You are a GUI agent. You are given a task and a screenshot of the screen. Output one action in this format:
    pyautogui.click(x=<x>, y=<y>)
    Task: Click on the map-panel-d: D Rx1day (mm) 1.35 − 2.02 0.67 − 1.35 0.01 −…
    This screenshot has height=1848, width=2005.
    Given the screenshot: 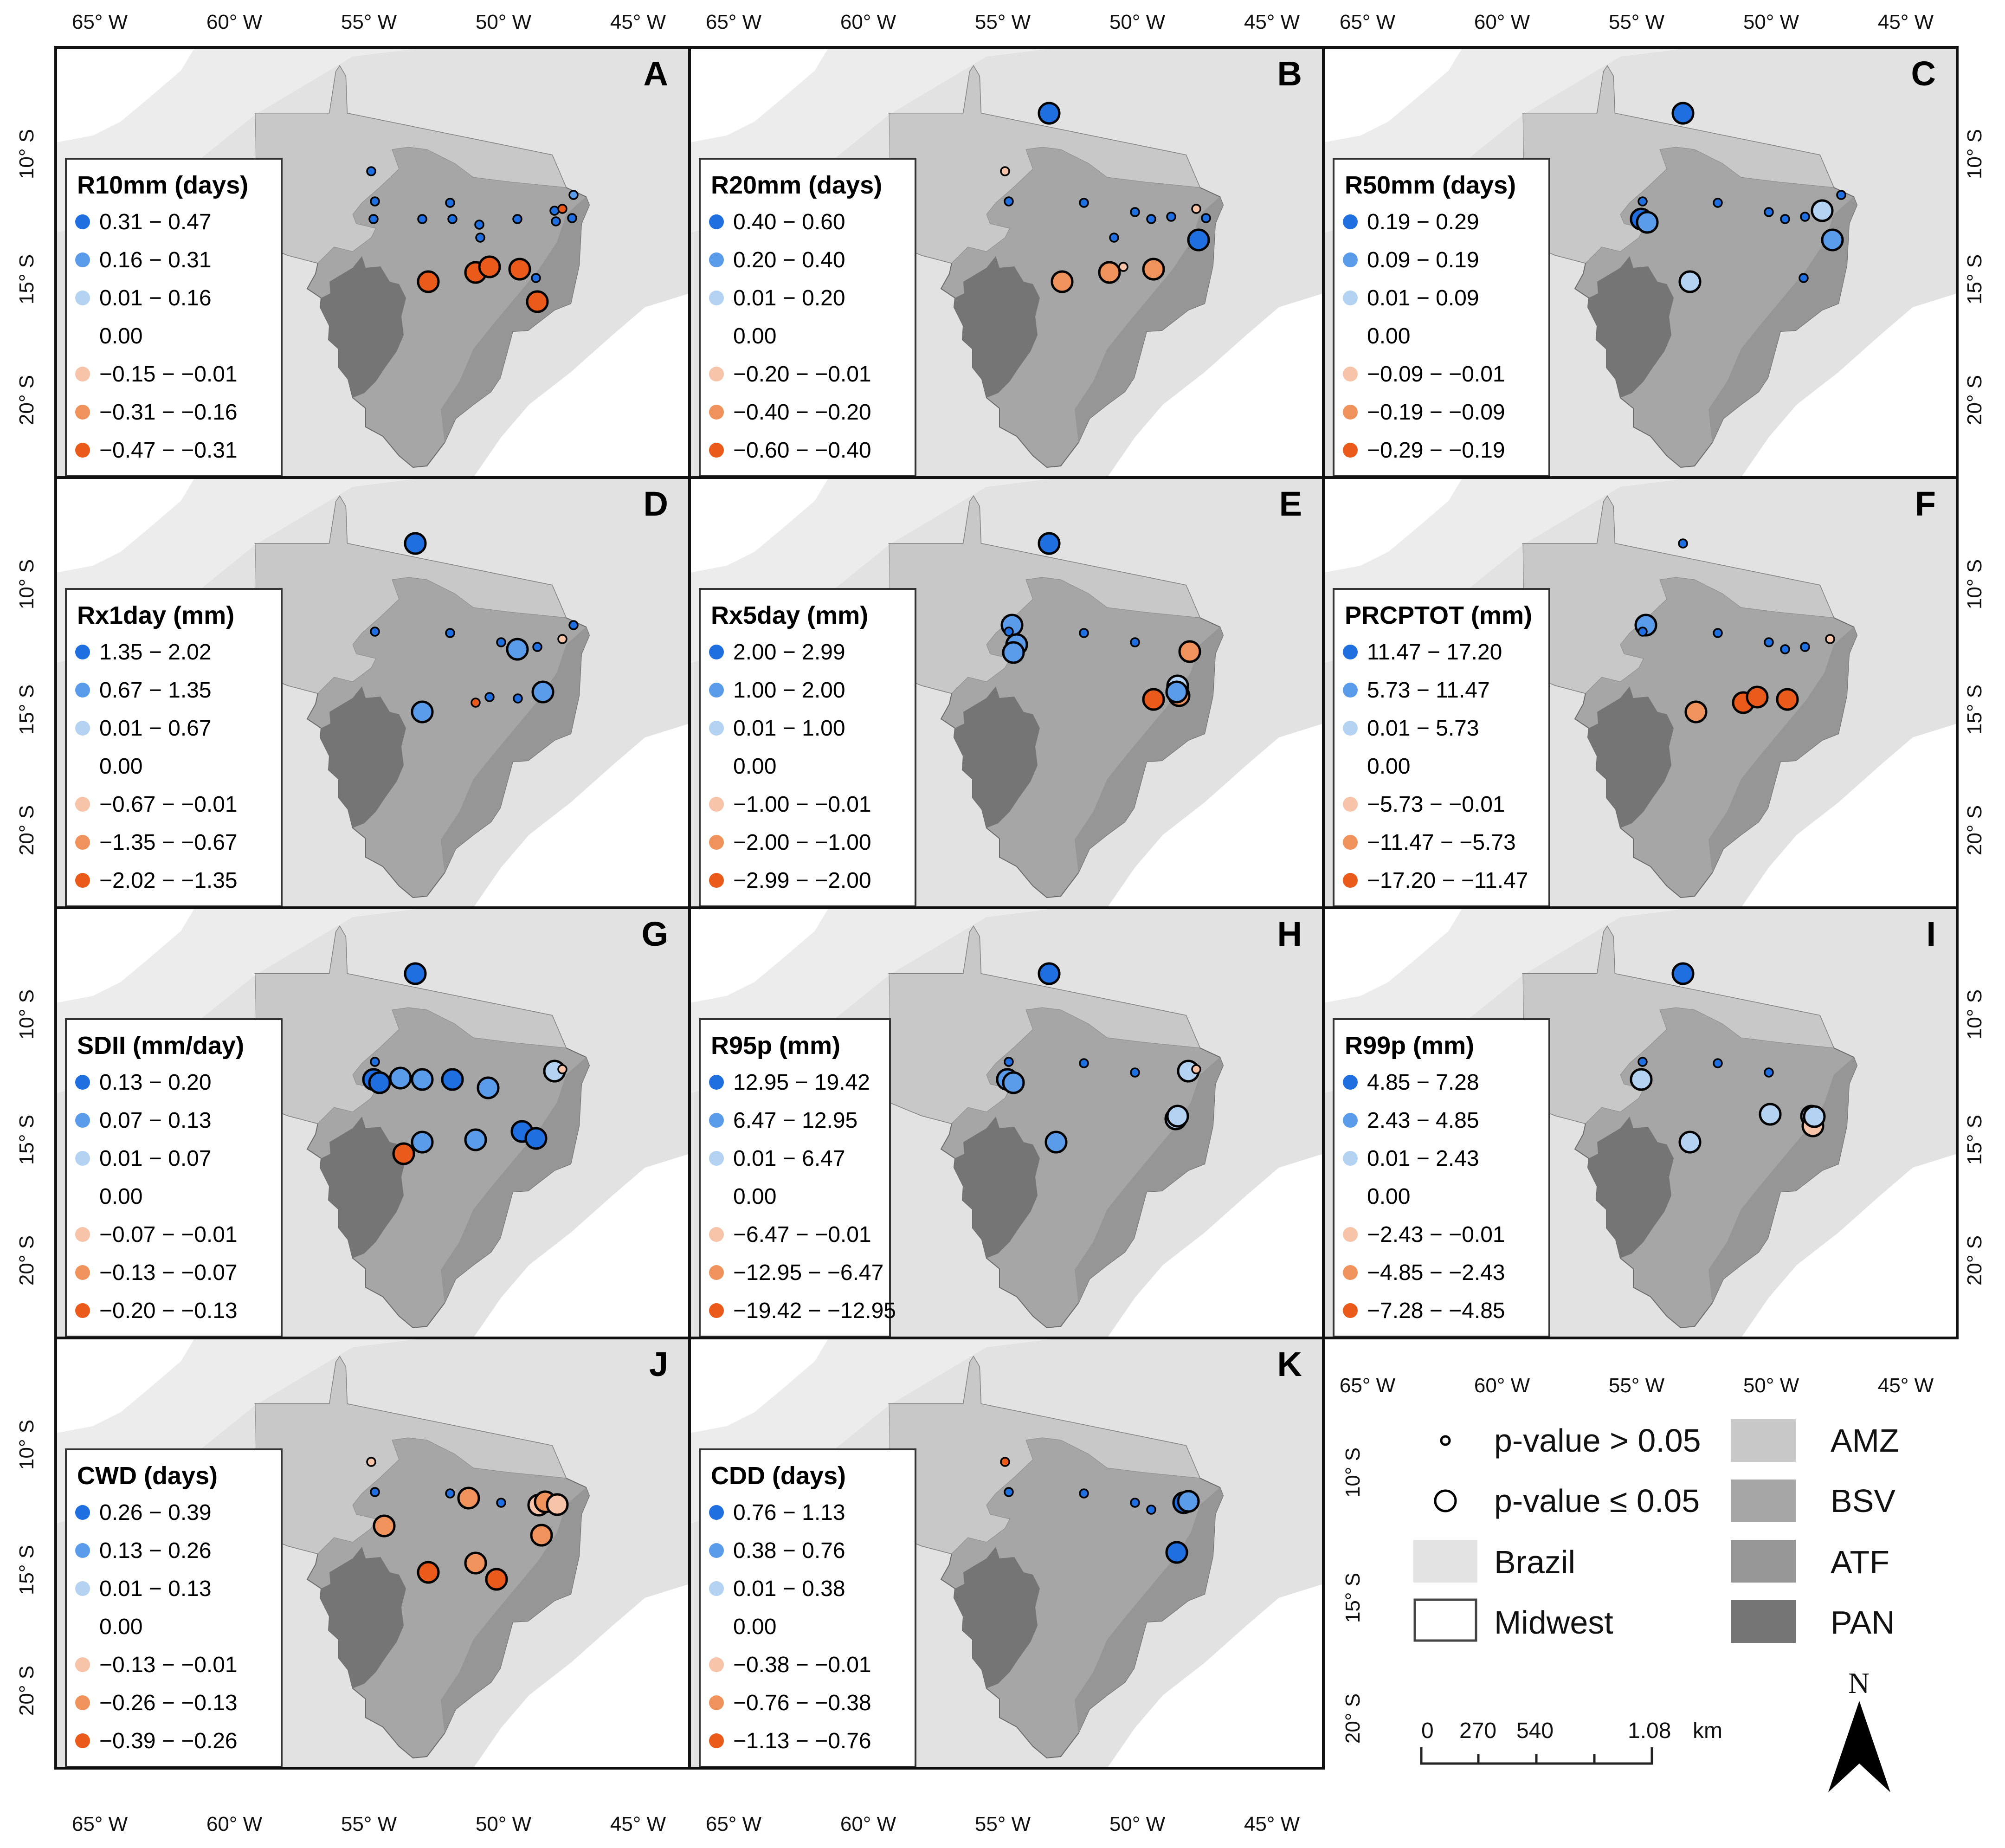 What is the action you would take?
    pyautogui.click(x=372, y=692)
    